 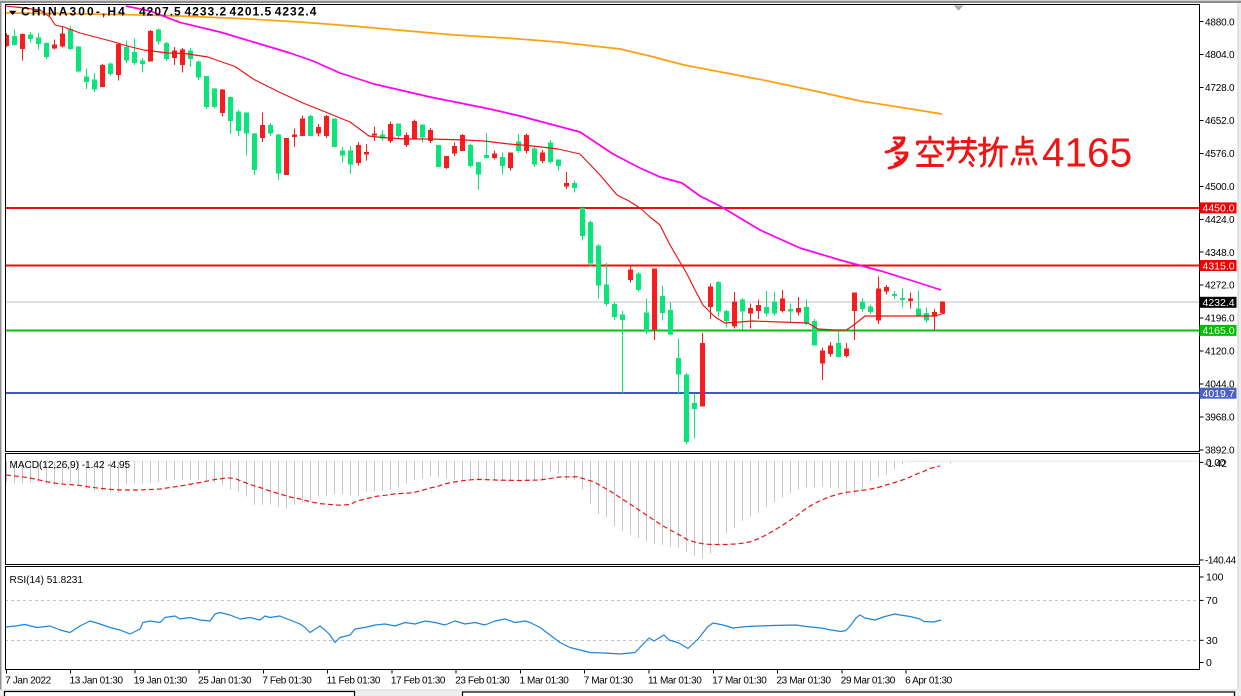 I want to click on svg-text: 23 Feb 01:30, so click(x=482, y=681).